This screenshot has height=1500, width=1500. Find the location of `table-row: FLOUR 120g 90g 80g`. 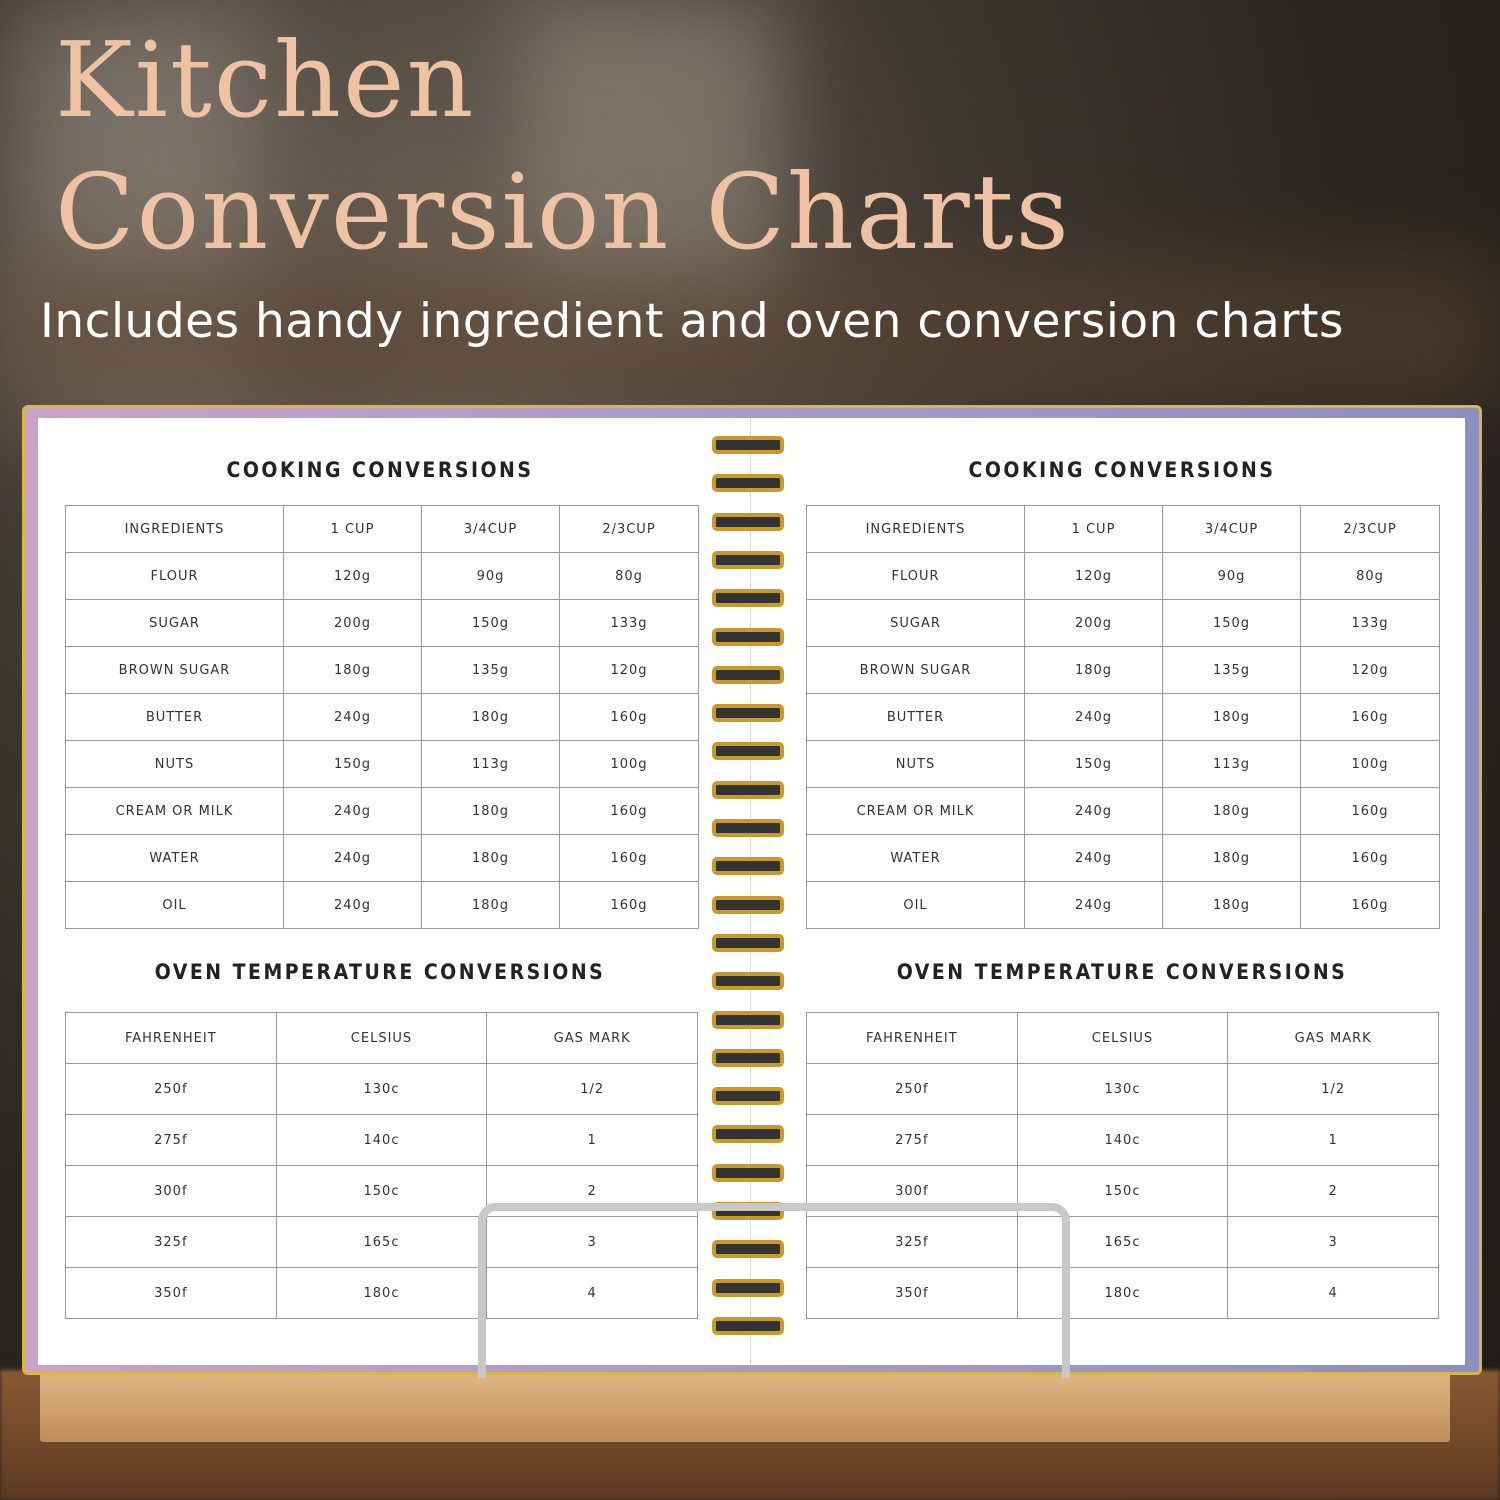

table-row: FLOUR 120g 90g 80g is located at coordinates (1123, 576).